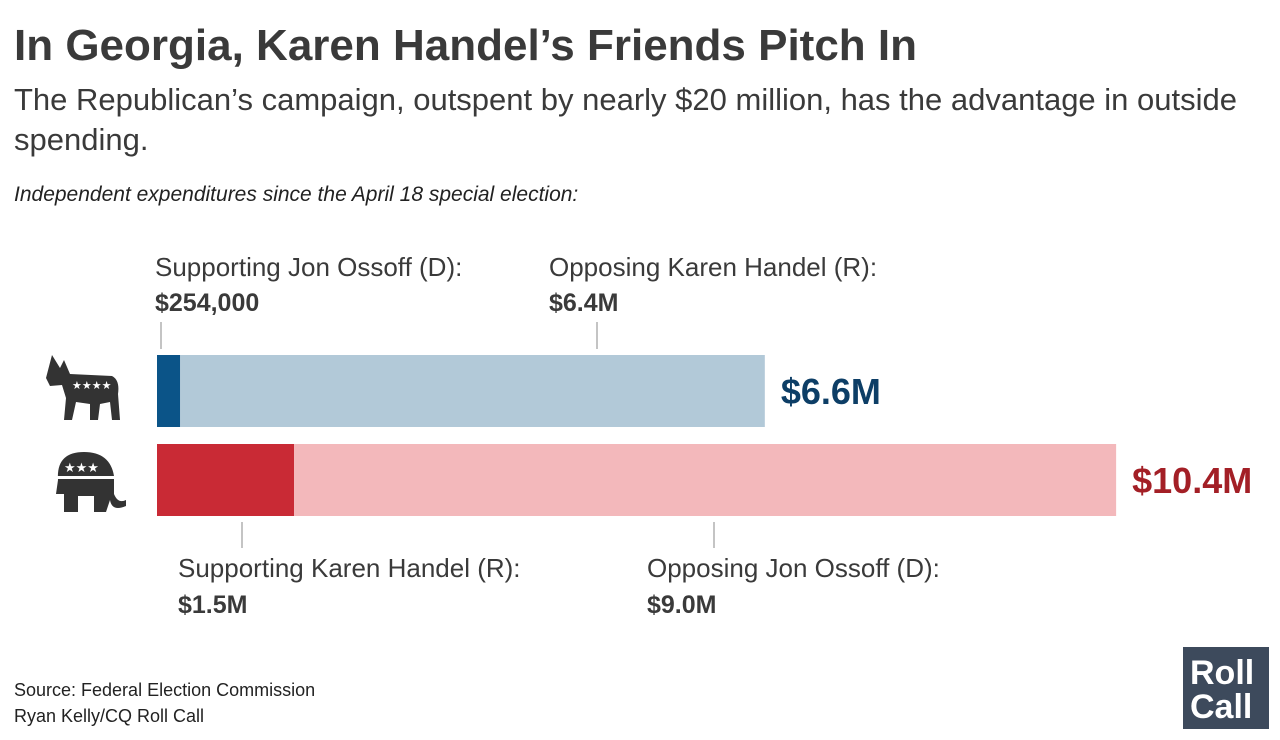 The width and height of the screenshot is (1280, 740). Describe the element at coordinates (681, 605) in the screenshot. I see `segment-value: $9.0M` at that location.